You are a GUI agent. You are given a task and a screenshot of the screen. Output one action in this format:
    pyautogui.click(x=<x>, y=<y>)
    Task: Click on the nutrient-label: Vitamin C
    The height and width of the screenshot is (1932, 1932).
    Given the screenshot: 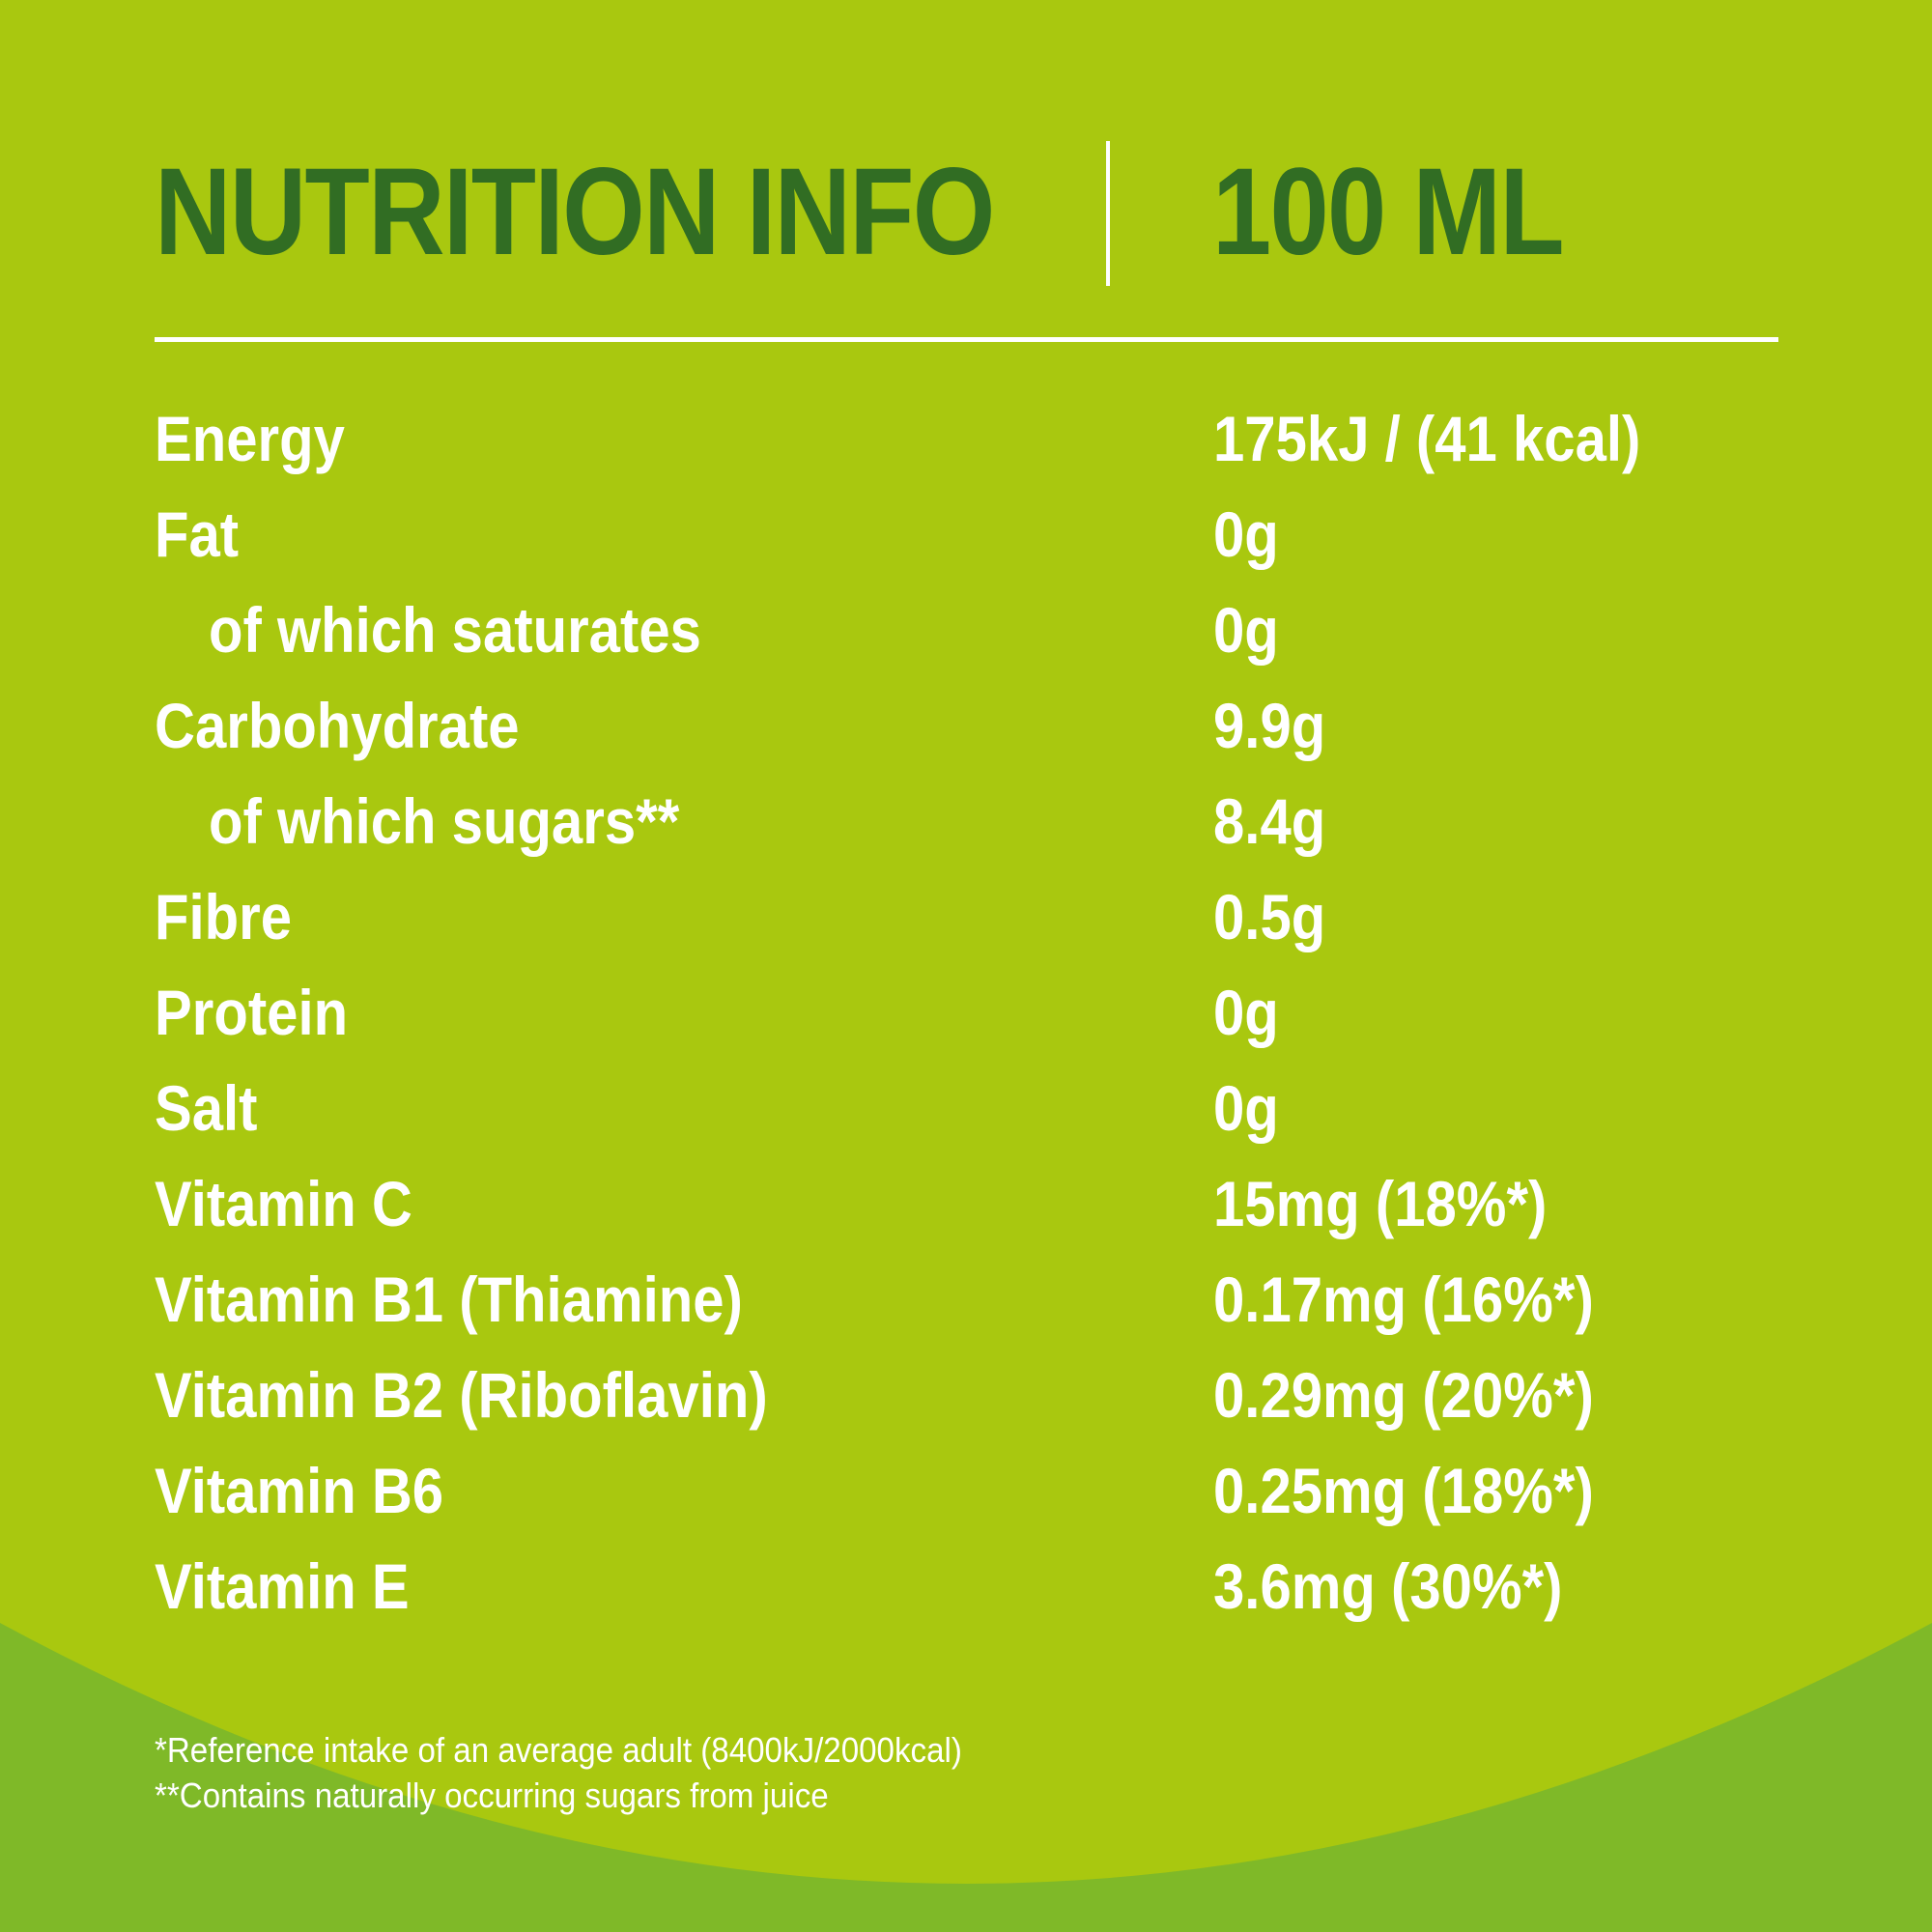 What is the action you would take?
    pyautogui.click(x=283, y=1203)
    